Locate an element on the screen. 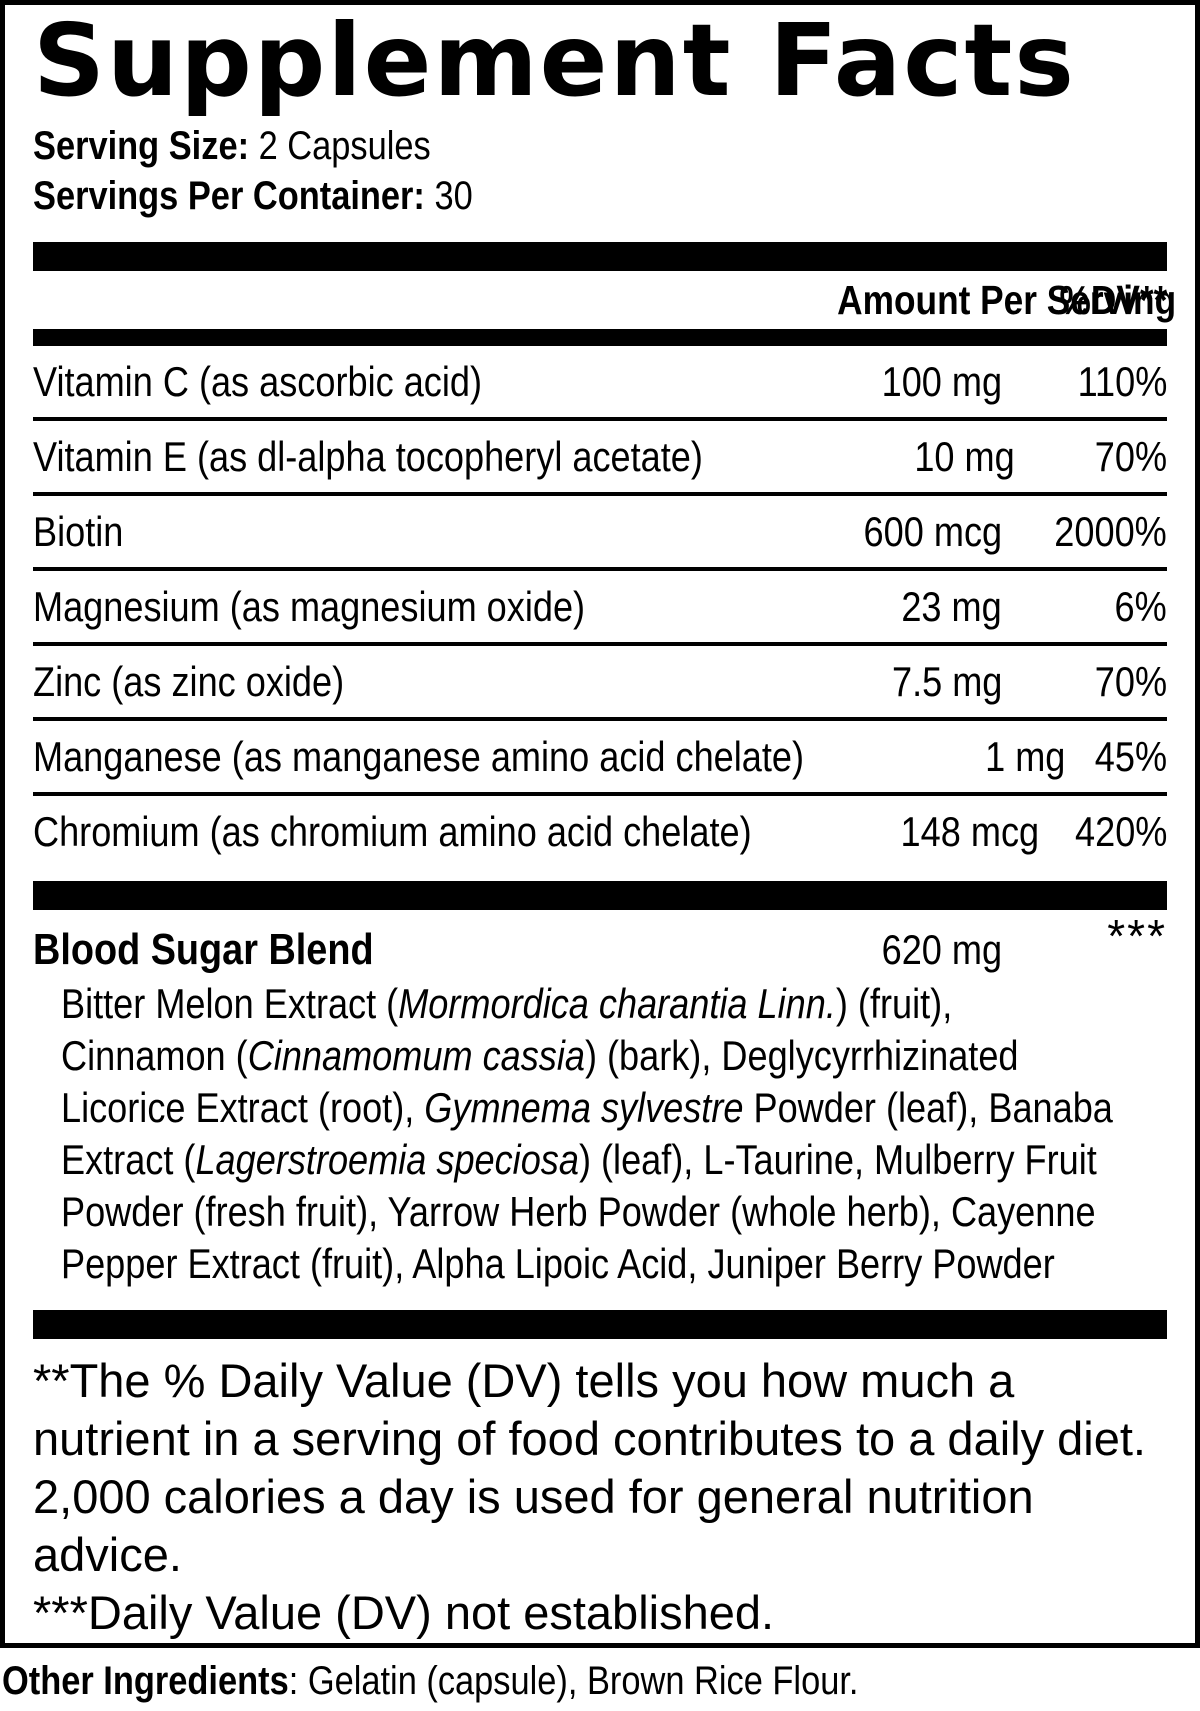 This screenshot has height=1711, width=1200. nutrient-dv: 2000% is located at coordinates (1110, 531).